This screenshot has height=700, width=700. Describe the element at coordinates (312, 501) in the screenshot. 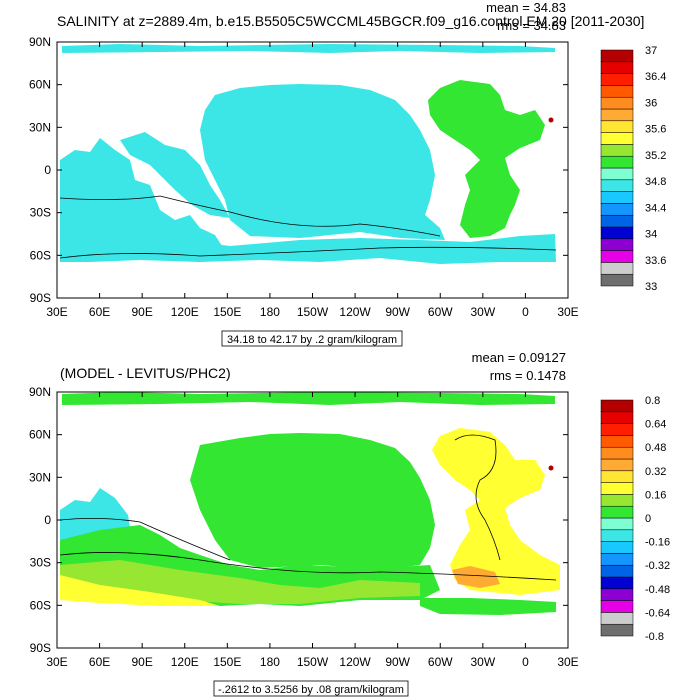

I see `panel2-pacific` at that location.